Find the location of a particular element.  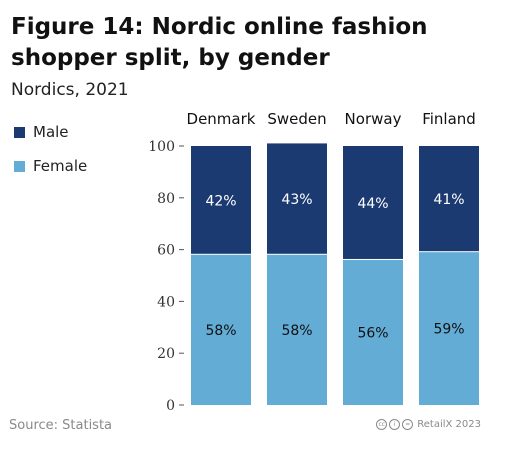

y-tick-label: 100 is located at coordinates (161, 147).